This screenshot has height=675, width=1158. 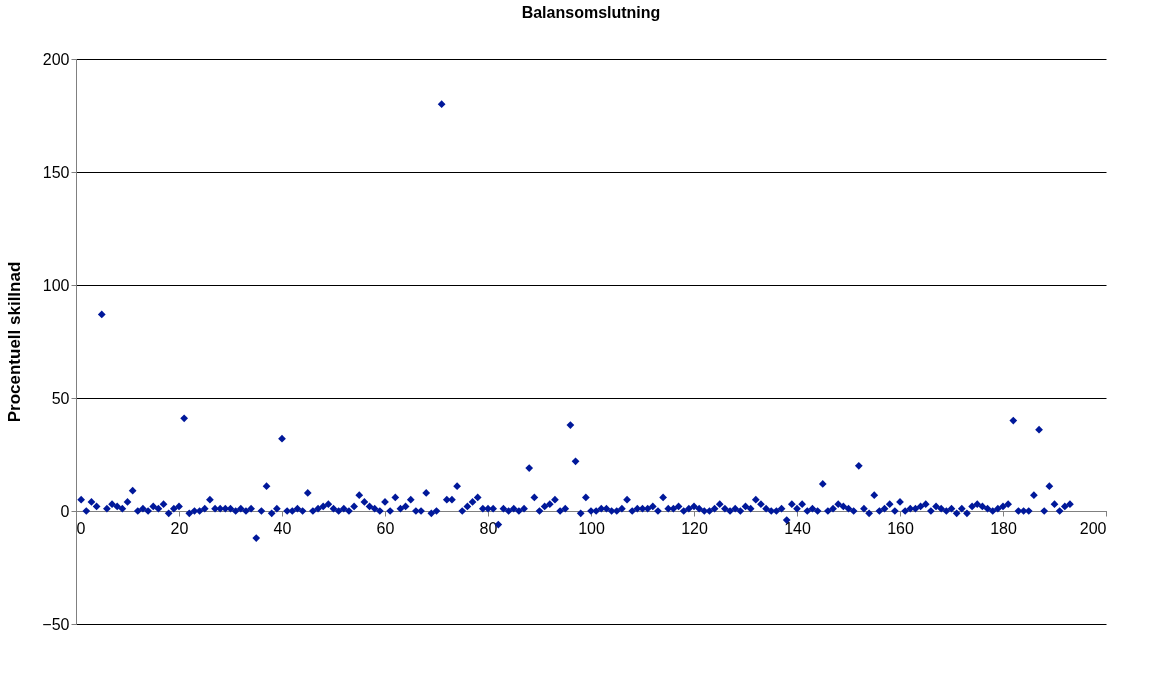 I want to click on chart-title: Balansomslutning, so click(x=591, y=12).